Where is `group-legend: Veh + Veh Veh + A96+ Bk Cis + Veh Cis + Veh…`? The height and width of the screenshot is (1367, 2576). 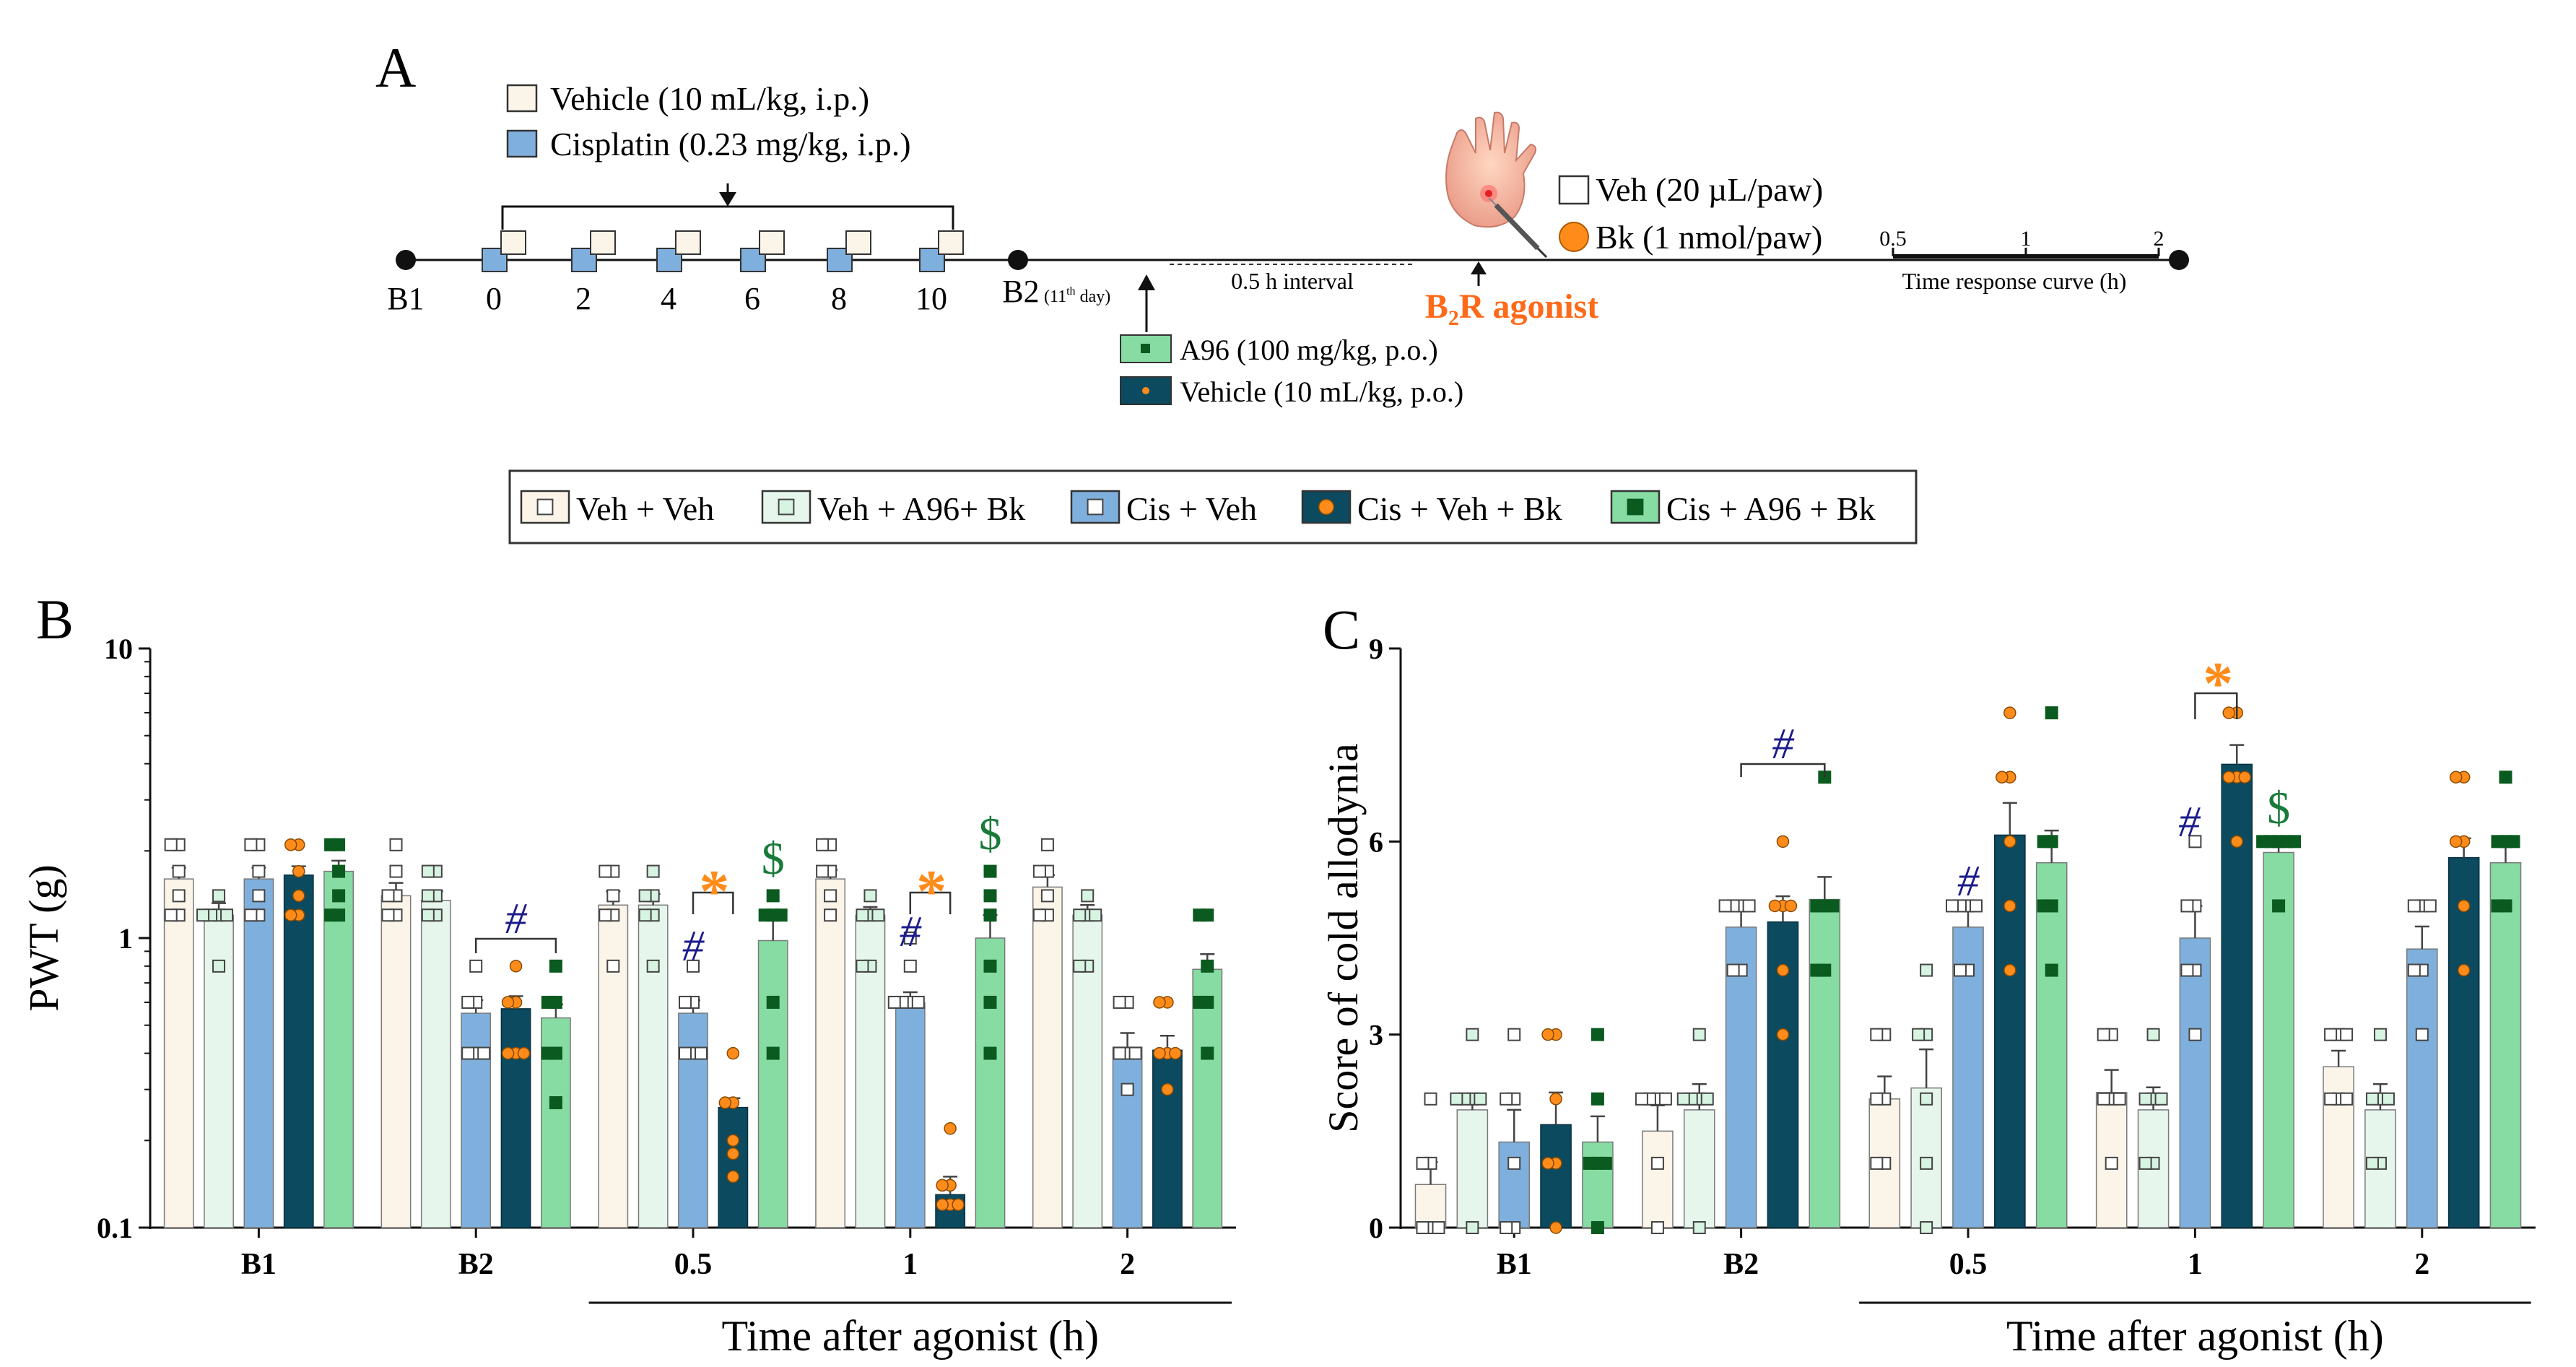 group-legend: Veh + Veh Veh + A96+ Bk Cis + Veh Cis + Veh… is located at coordinates (1213, 507).